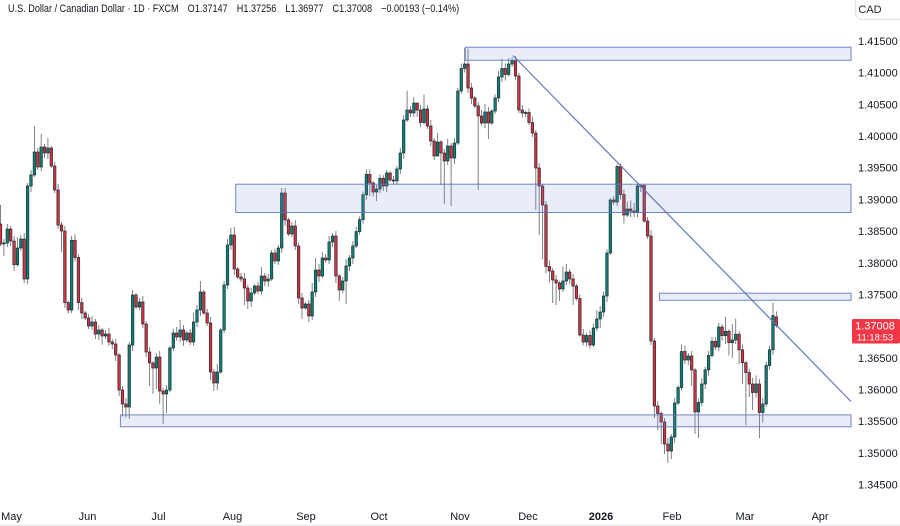 This screenshot has width=900, height=526. Describe the element at coordinates (158, 517) in the screenshot. I see `svg-text: Jul` at that location.